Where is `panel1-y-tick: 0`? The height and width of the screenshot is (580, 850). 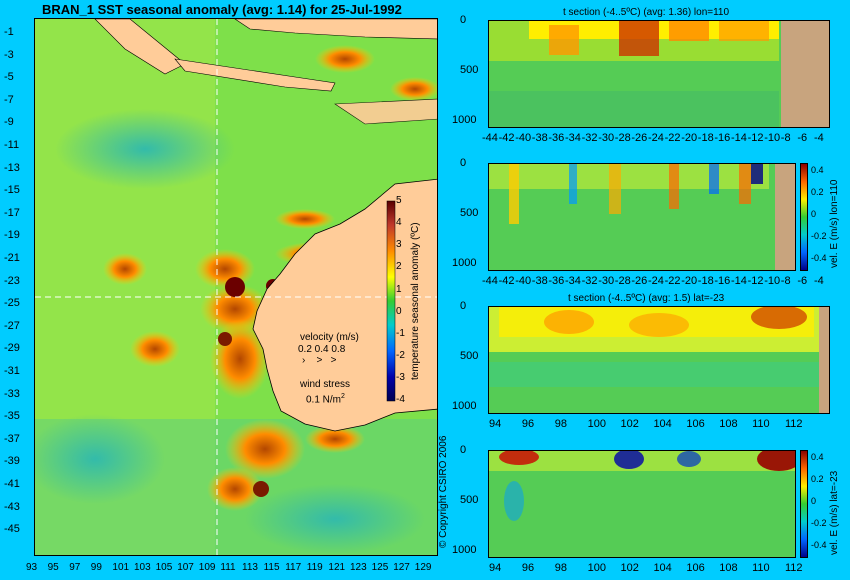
panel1-y-tick: 0 is located at coordinates (463, 20).